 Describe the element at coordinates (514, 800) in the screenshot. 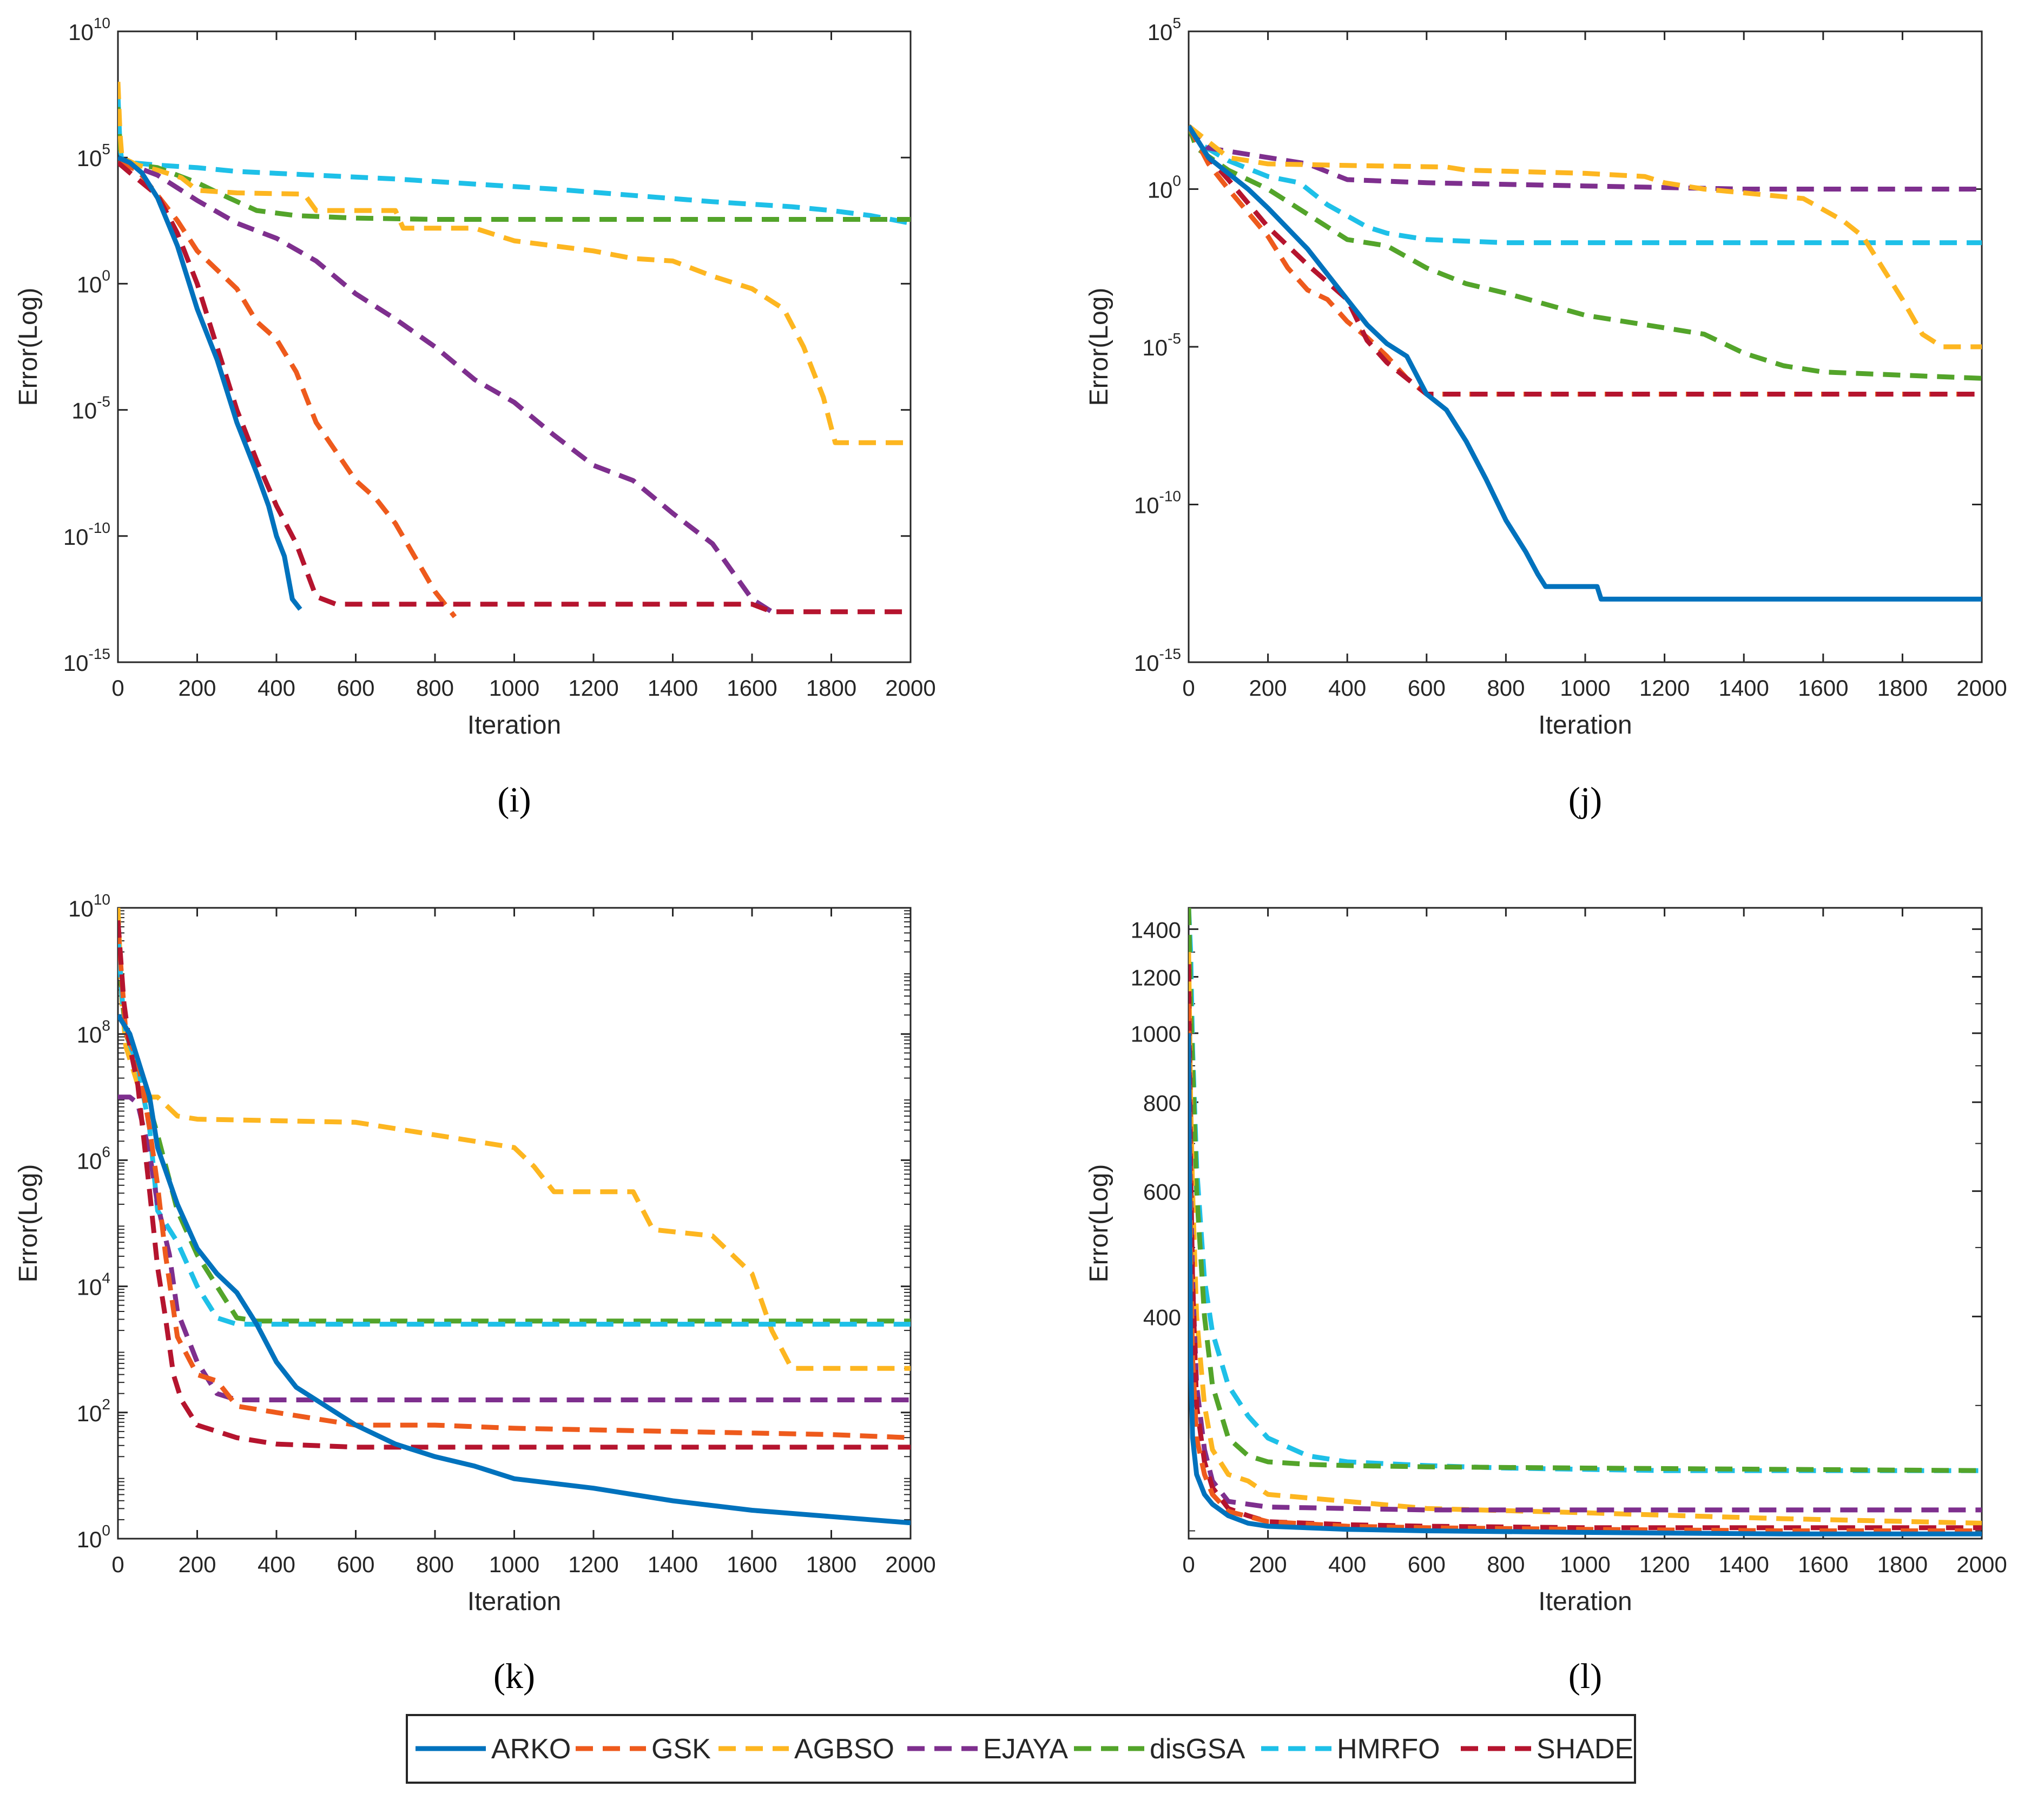

I see `panel-caption: (i)` at that location.